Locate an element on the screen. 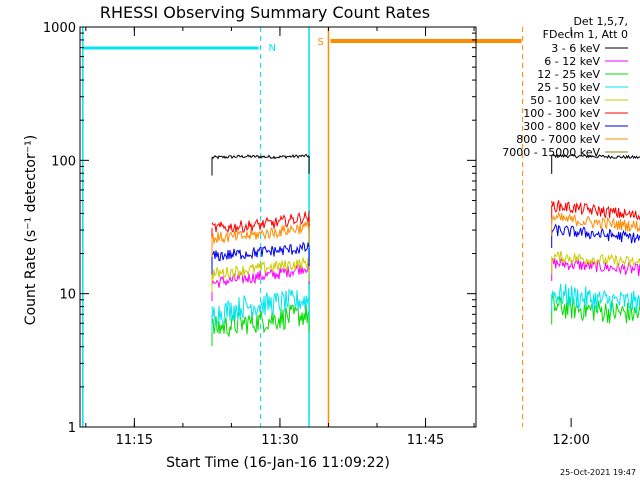 The width and height of the screenshot is (640, 480). legend-header-1: Det 1,5,7, is located at coordinates (600, 21).